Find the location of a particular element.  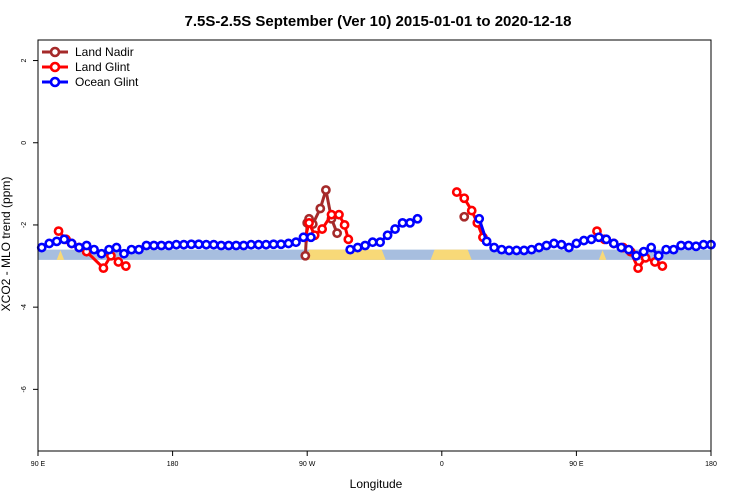

y-tick-label: -4 is located at coordinates (24, 307).